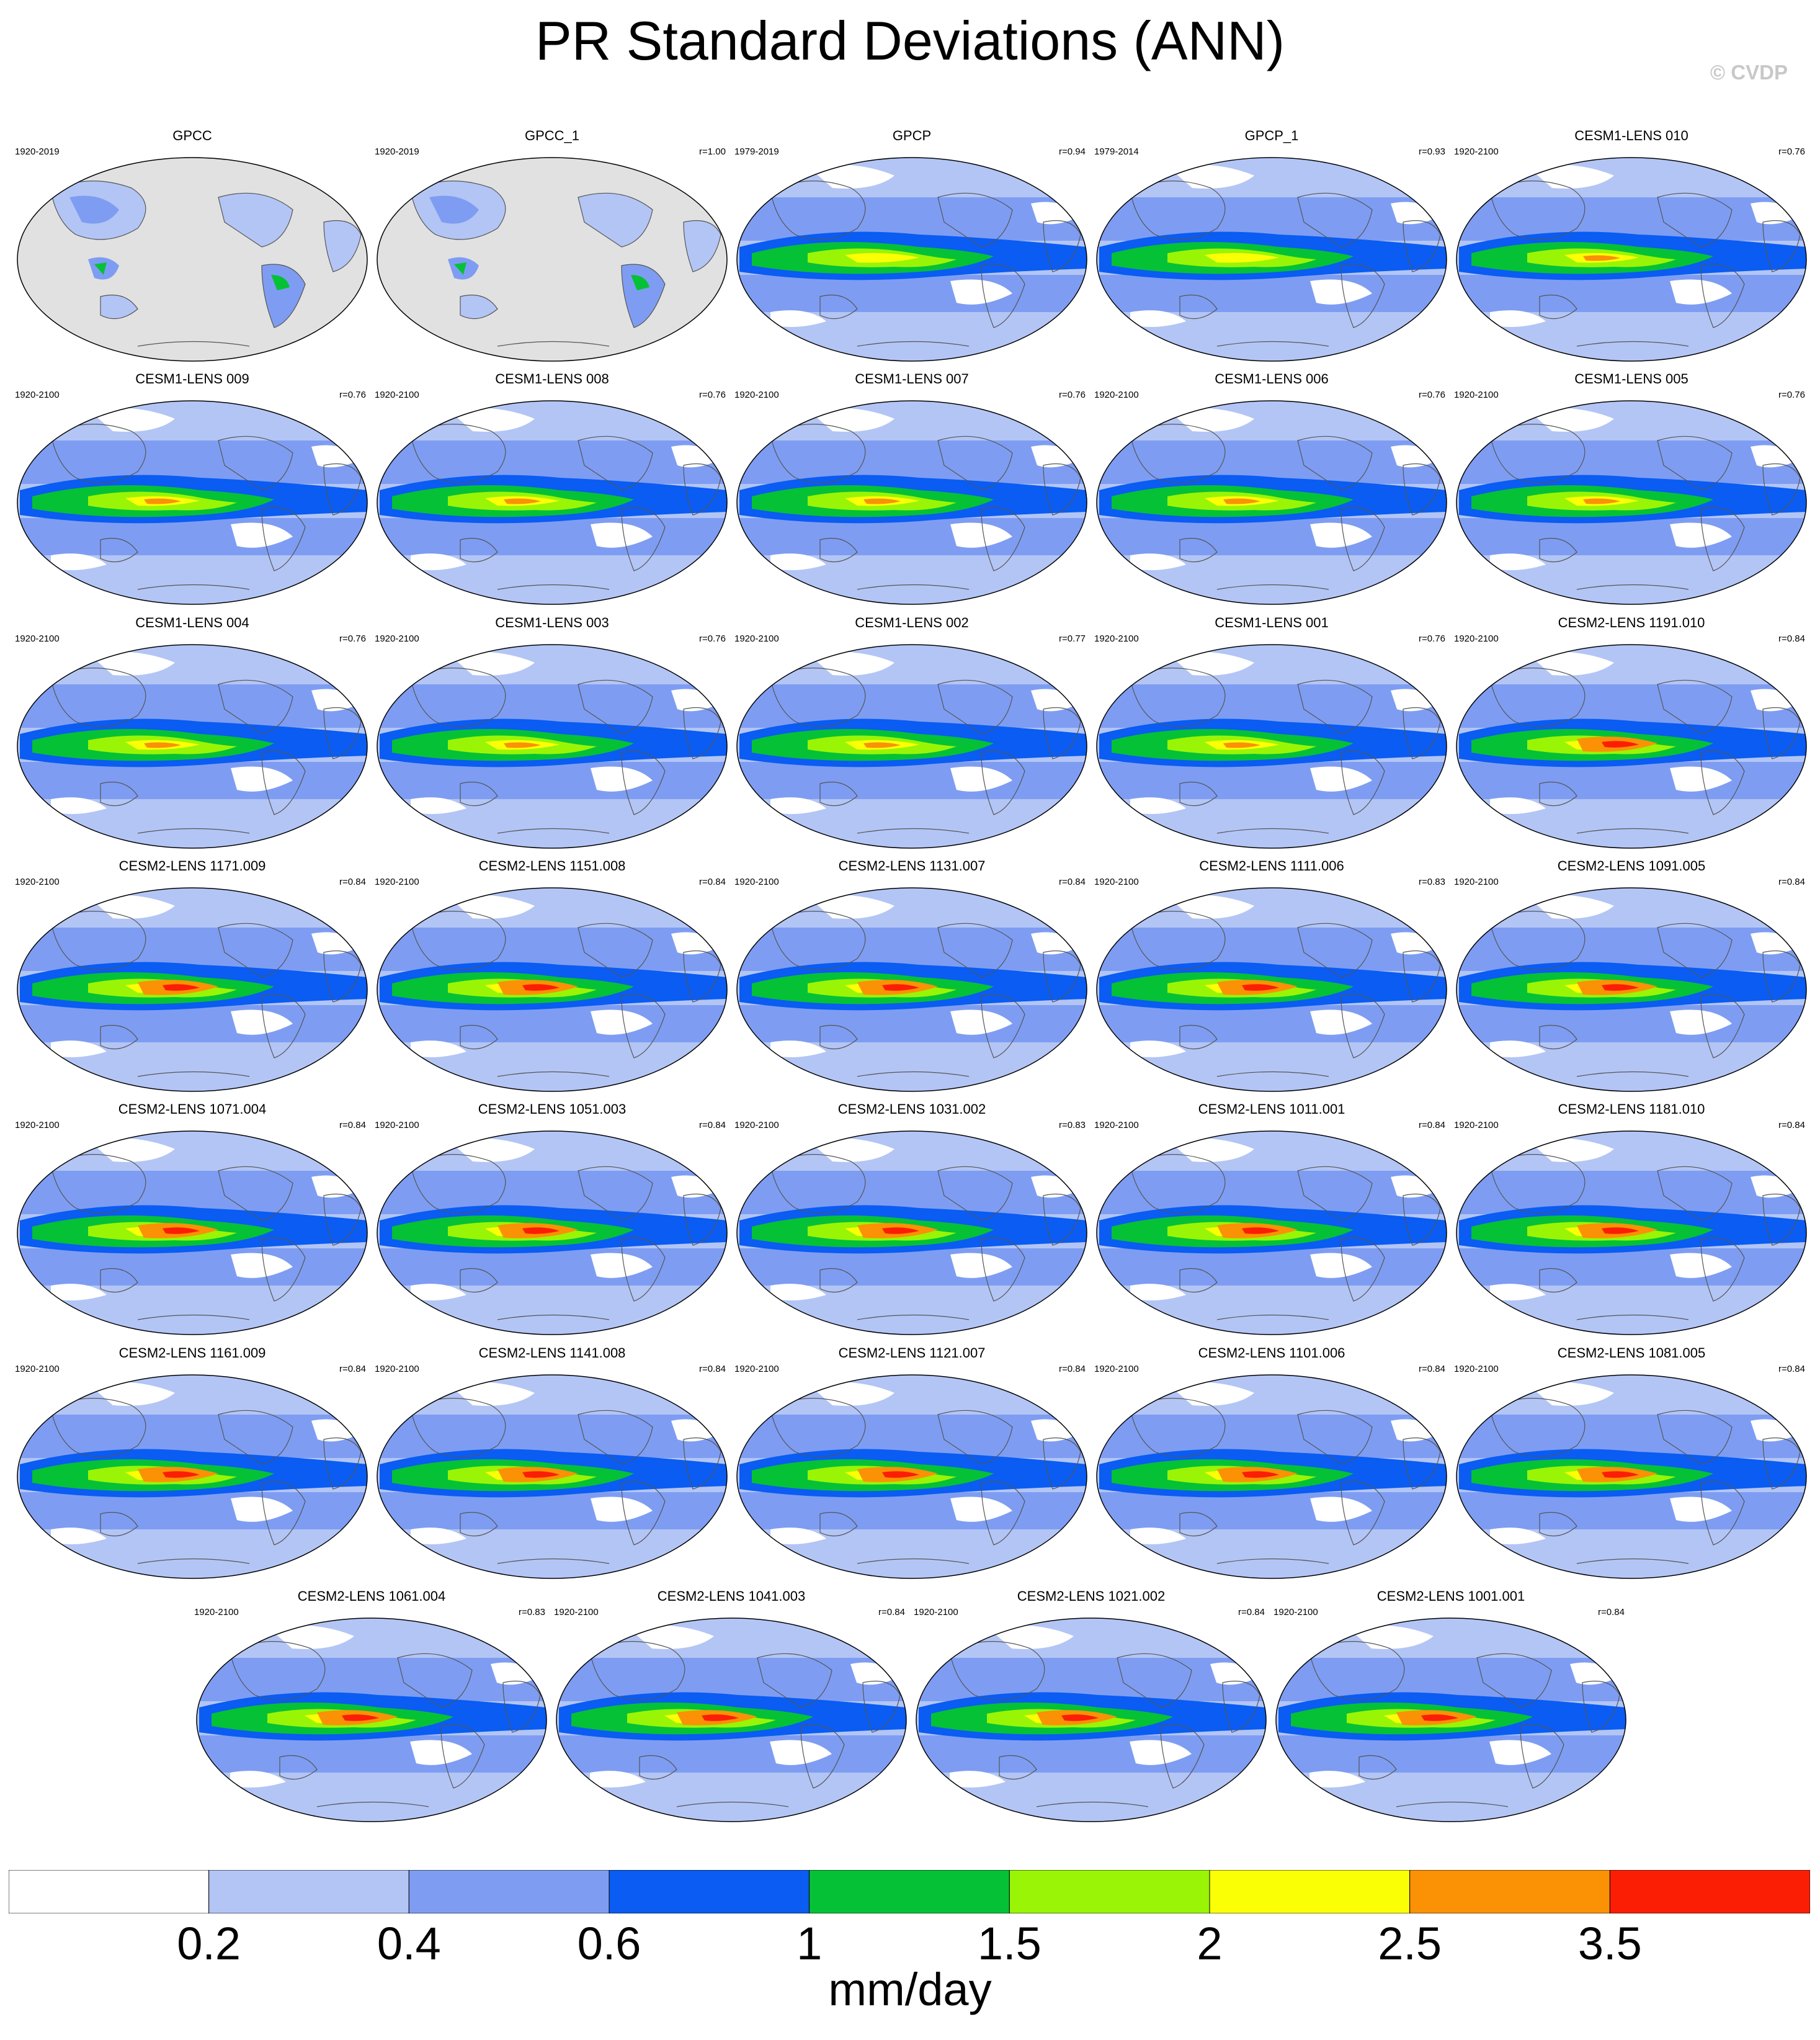 This screenshot has width=1820, height=2040. I want to click on map-panel: CESM1-LENS 005 1920-2100 r=0.76, so click(1631, 496).